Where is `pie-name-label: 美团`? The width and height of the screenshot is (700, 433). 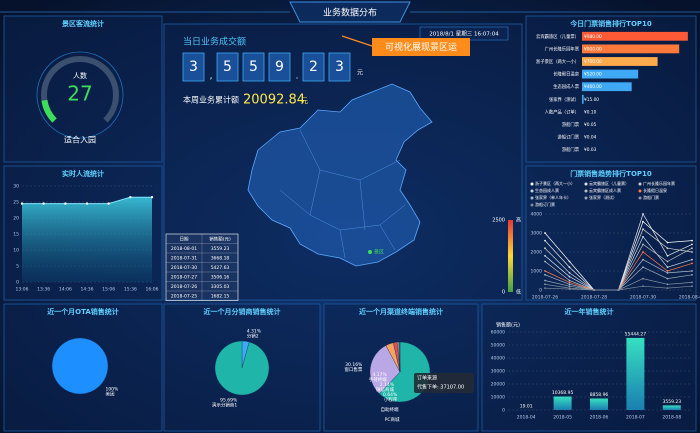
pie-name-label: 美团 is located at coordinates (109, 393).